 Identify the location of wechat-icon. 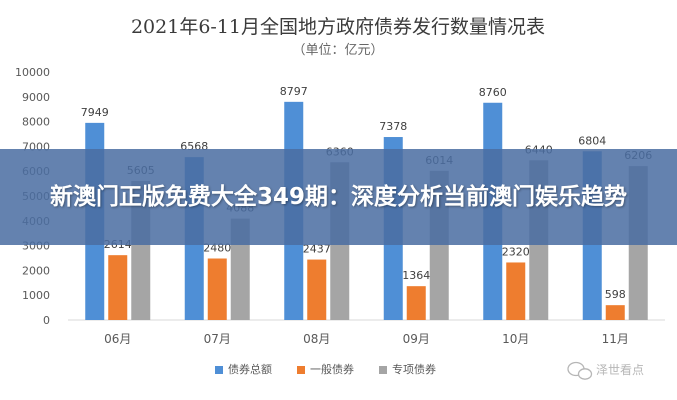
(580, 370).